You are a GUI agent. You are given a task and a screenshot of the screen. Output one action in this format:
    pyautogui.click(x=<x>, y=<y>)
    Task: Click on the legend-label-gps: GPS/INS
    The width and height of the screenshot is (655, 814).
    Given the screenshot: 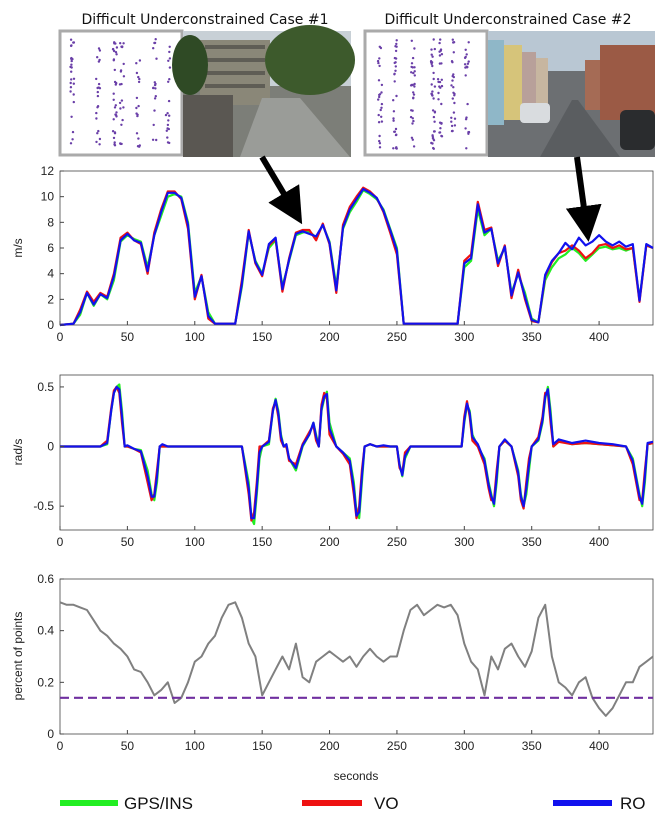 What is the action you would take?
    pyautogui.click(x=158, y=803)
    